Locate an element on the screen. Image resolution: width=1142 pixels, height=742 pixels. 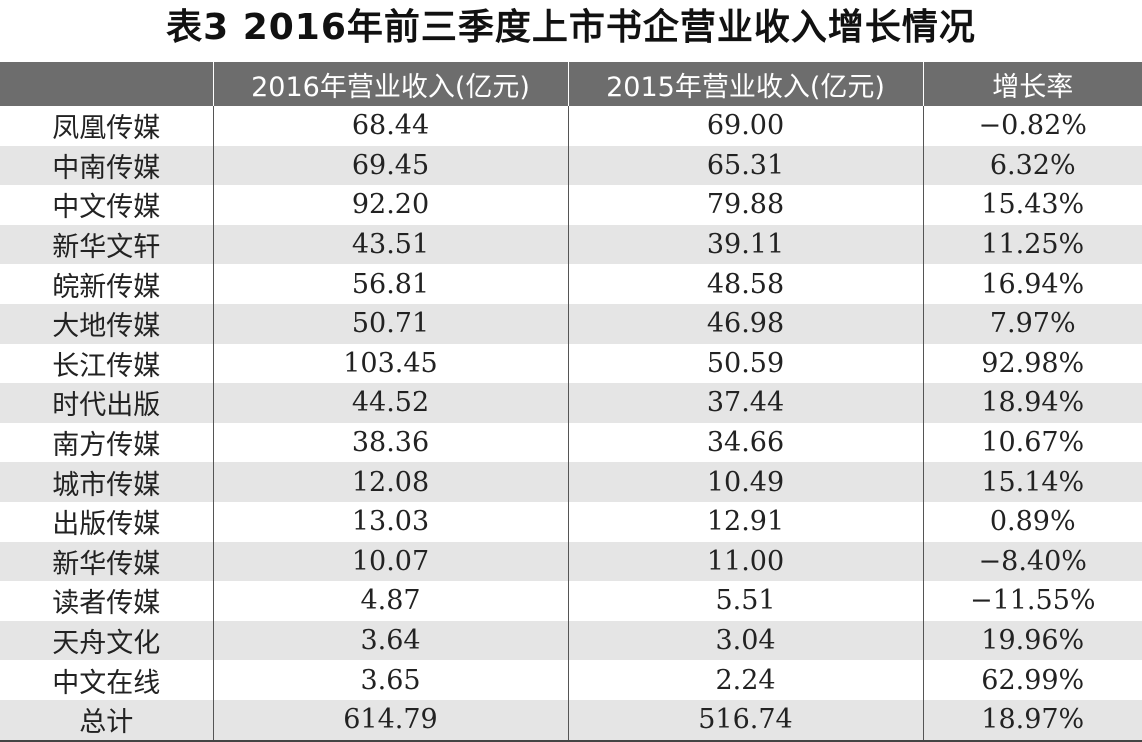
table-row: 中南传媒 69.45 65.31 6.32% is located at coordinates (571, 165).